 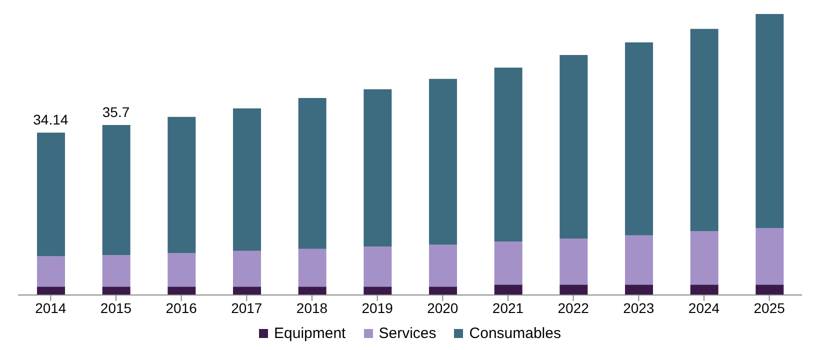 I want to click on x-tick-label: 2014, so click(x=50, y=308).